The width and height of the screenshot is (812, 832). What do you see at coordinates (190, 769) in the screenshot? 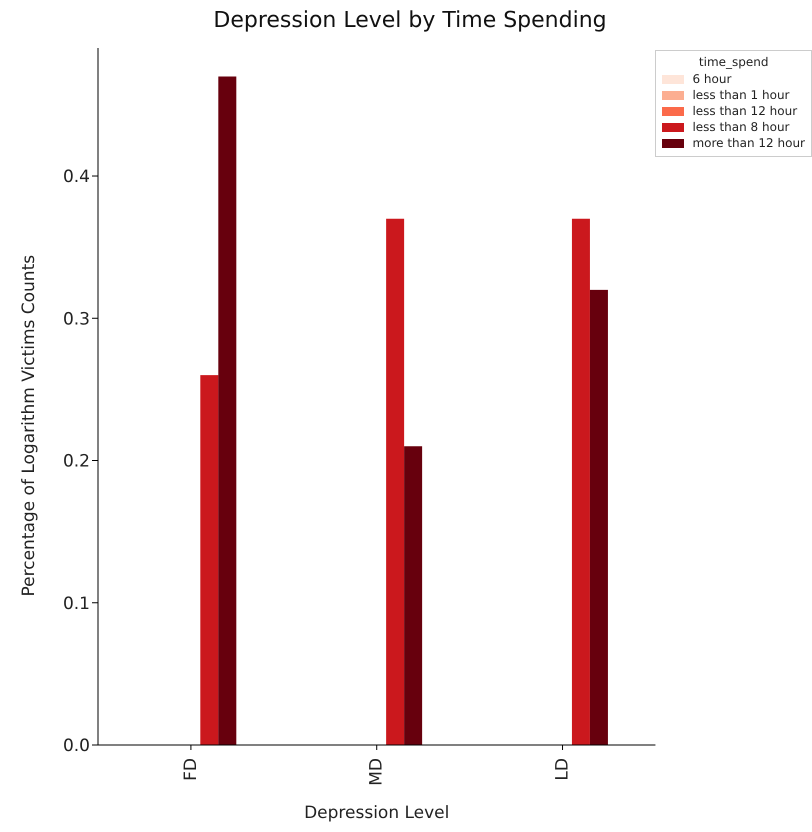
I see `x-tick-label: FD` at bounding box center [190, 769].